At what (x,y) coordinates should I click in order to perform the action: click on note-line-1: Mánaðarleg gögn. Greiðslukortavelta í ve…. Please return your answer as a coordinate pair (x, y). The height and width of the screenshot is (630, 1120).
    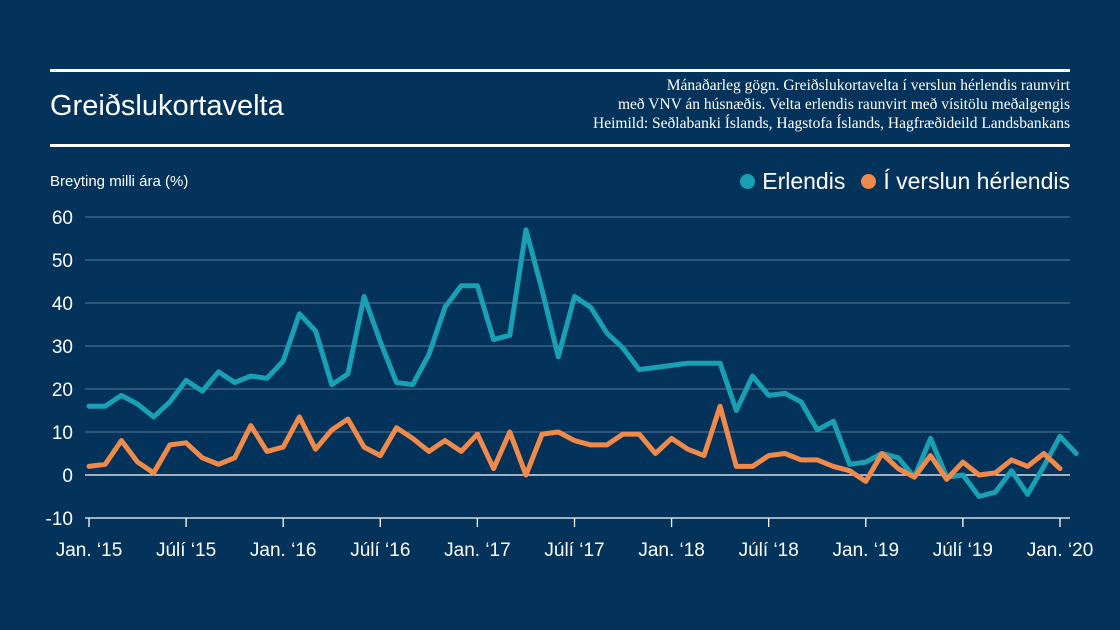
    Looking at the image, I should click on (868, 85).